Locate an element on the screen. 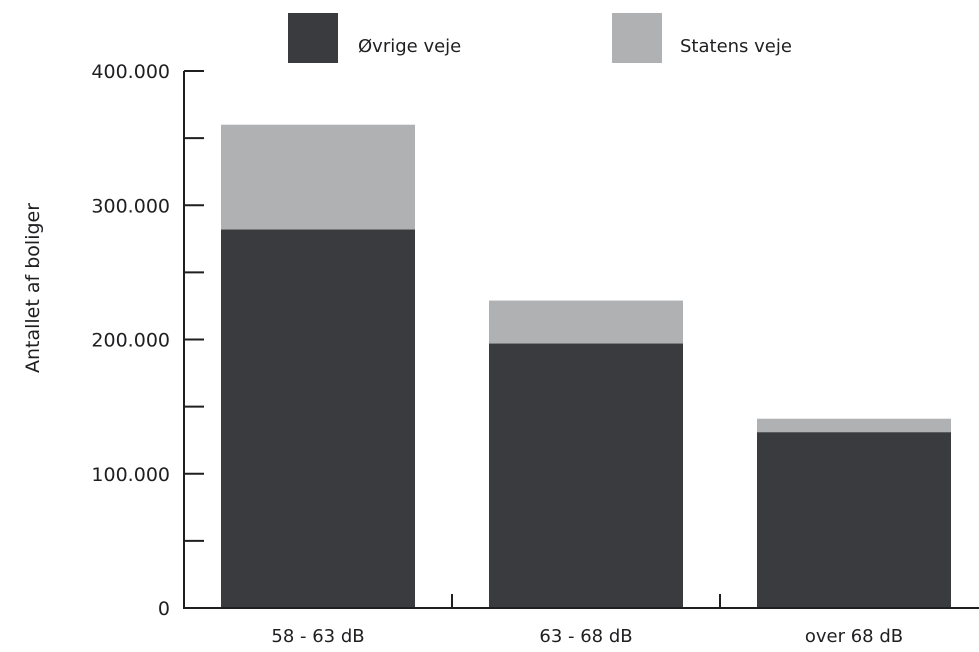 The height and width of the screenshot is (652, 979). y-tick-label-200000: 200.000 is located at coordinates (130, 341).